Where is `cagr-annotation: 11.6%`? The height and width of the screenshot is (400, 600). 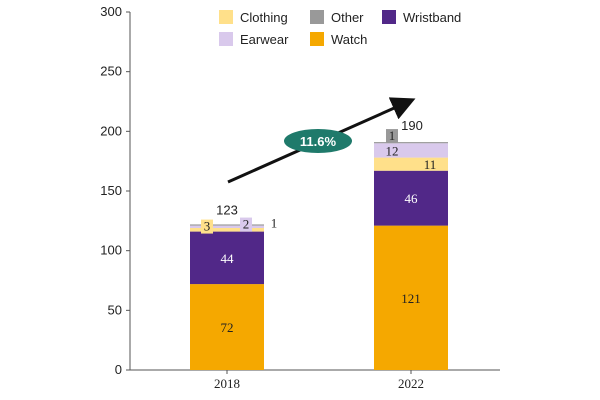 cagr-annotation: 11.6% is located at coordinates (321, 140).